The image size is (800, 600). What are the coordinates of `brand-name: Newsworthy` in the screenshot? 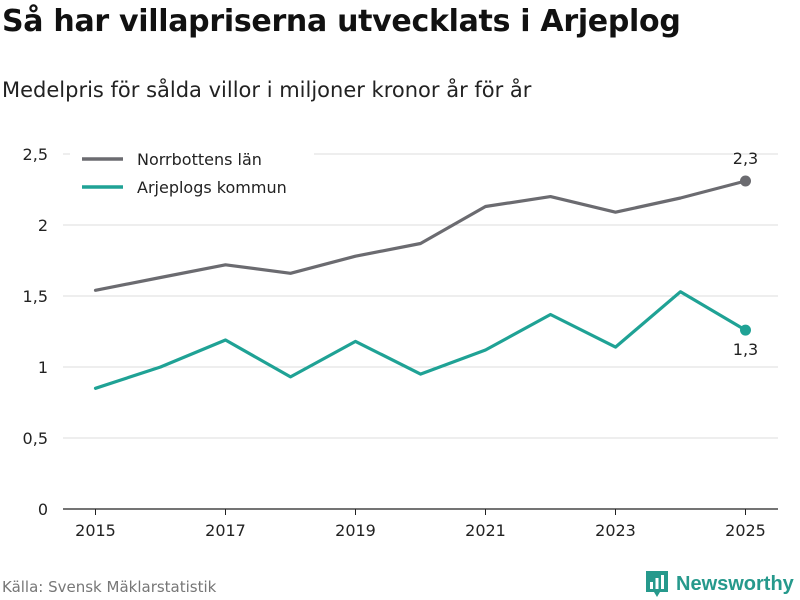 It's located at (735, 583).